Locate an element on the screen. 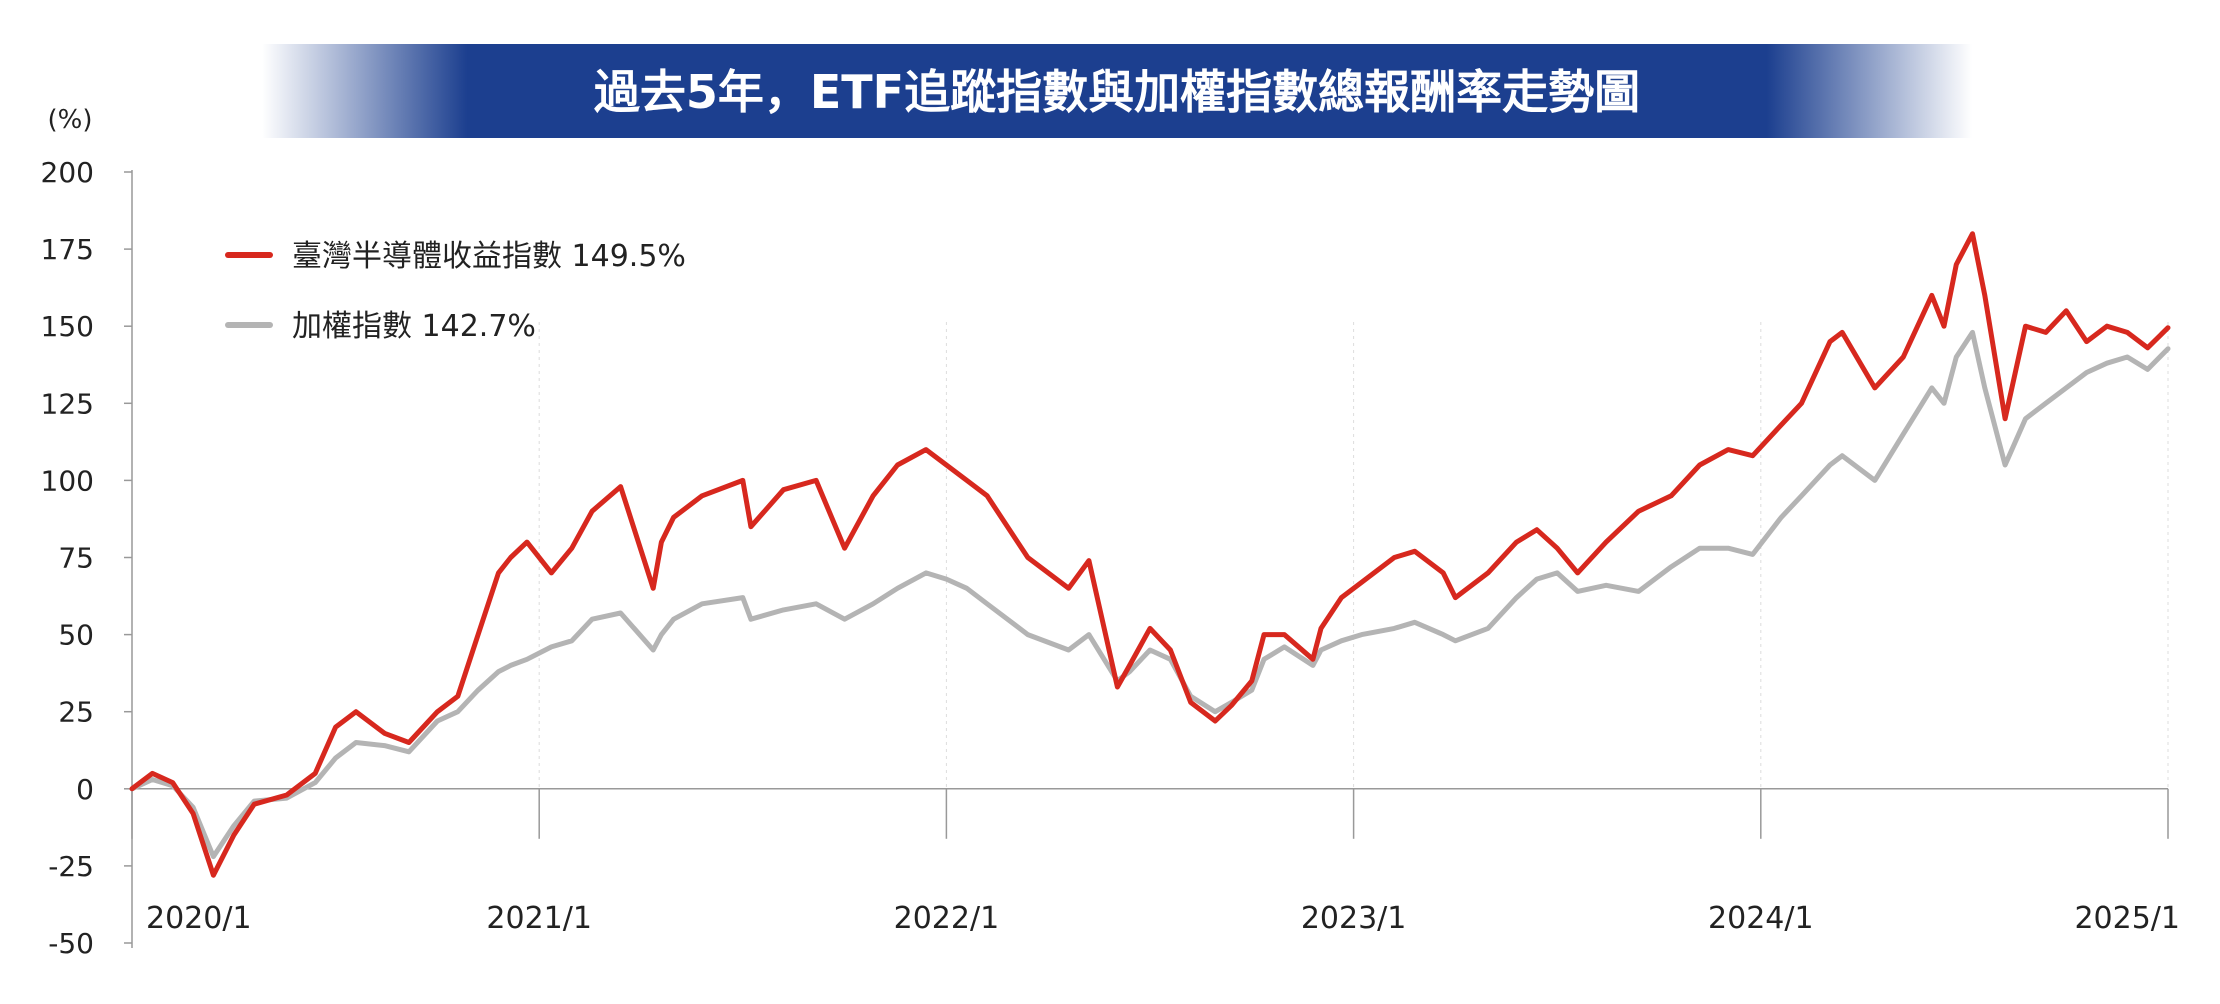 The width and height of the screenshot is (2220, 1004). y-tick-label: -25 is located at coordinates (71, 866).